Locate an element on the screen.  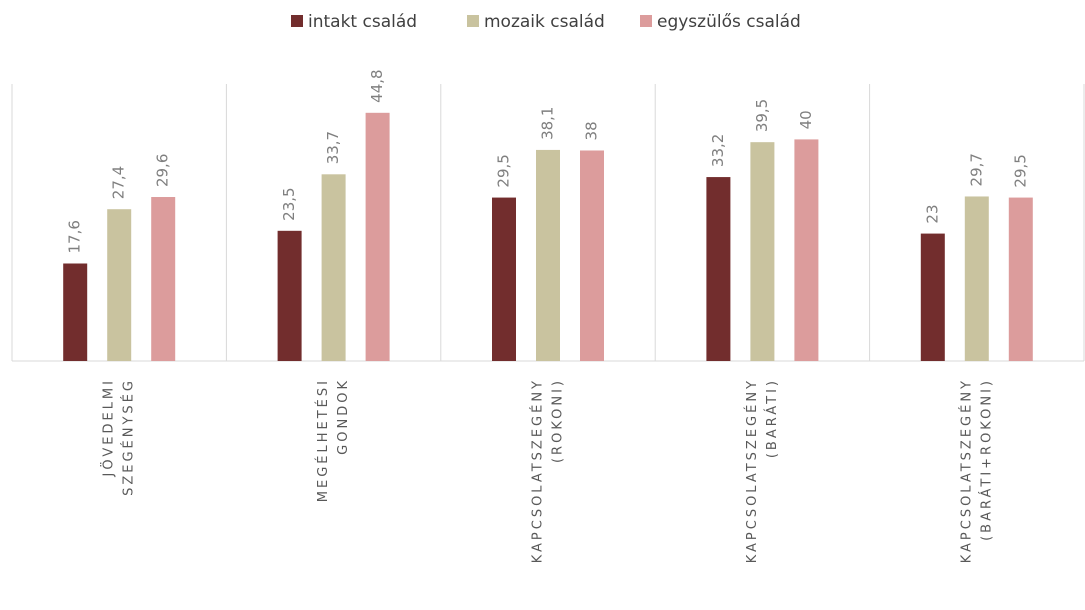
data-label: 17,6 is located at coordinates (75, 236).